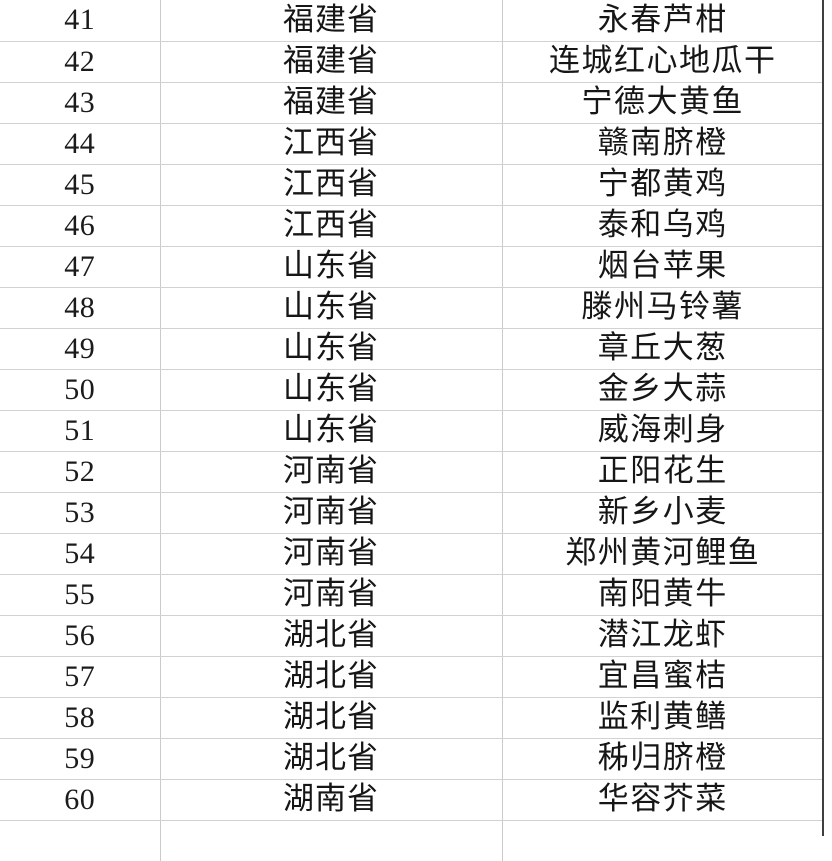 This screenshot has width=832, height=861. What do you see at coordinates (662, 390) in the screenshot?
I see `cell-product: 金乡大蒜` at bounding box center [662, 390].